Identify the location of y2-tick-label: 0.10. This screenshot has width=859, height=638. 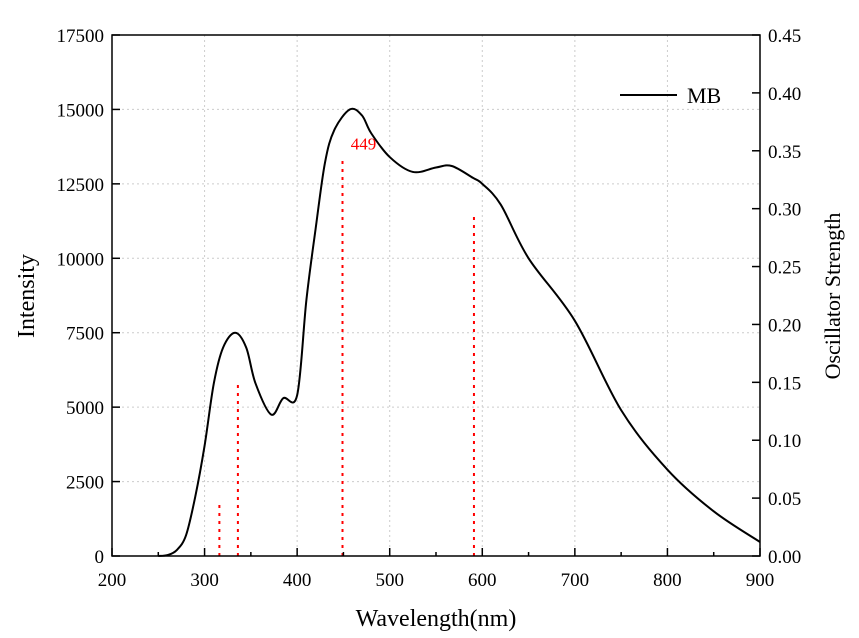
(784, 441).